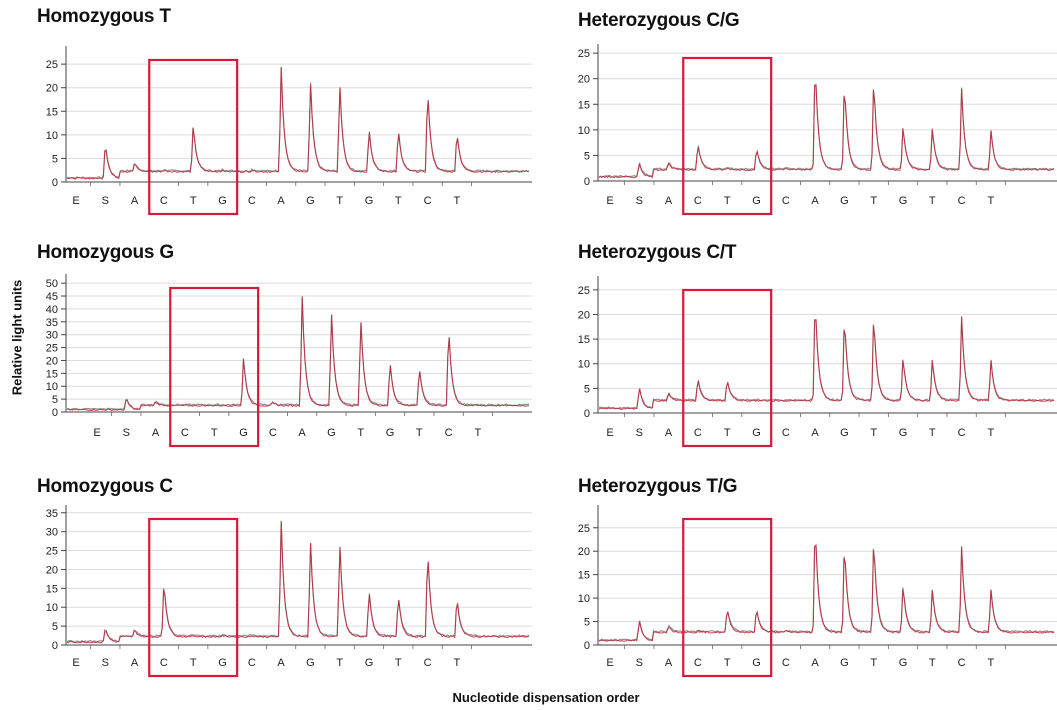 This screenshot has height=710, width=1057. Describe the element at coordinates (658, 486) in the screenshot. I see `panel-title: Heterozygous T/G` at that location.